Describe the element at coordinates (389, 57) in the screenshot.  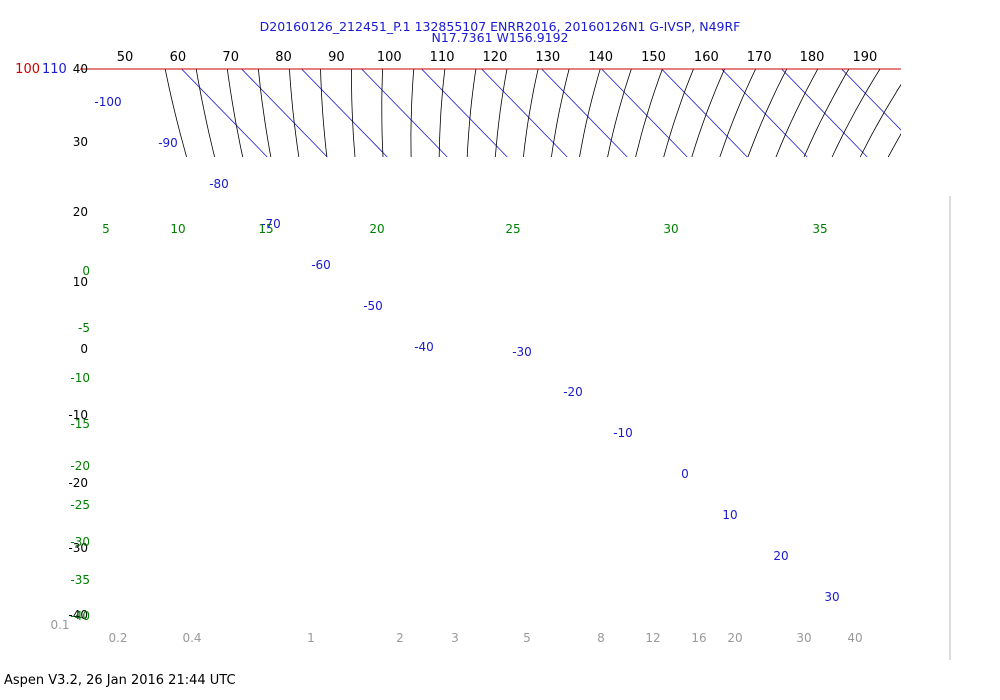
I see `top-axis-tick-label: 100` at that location.